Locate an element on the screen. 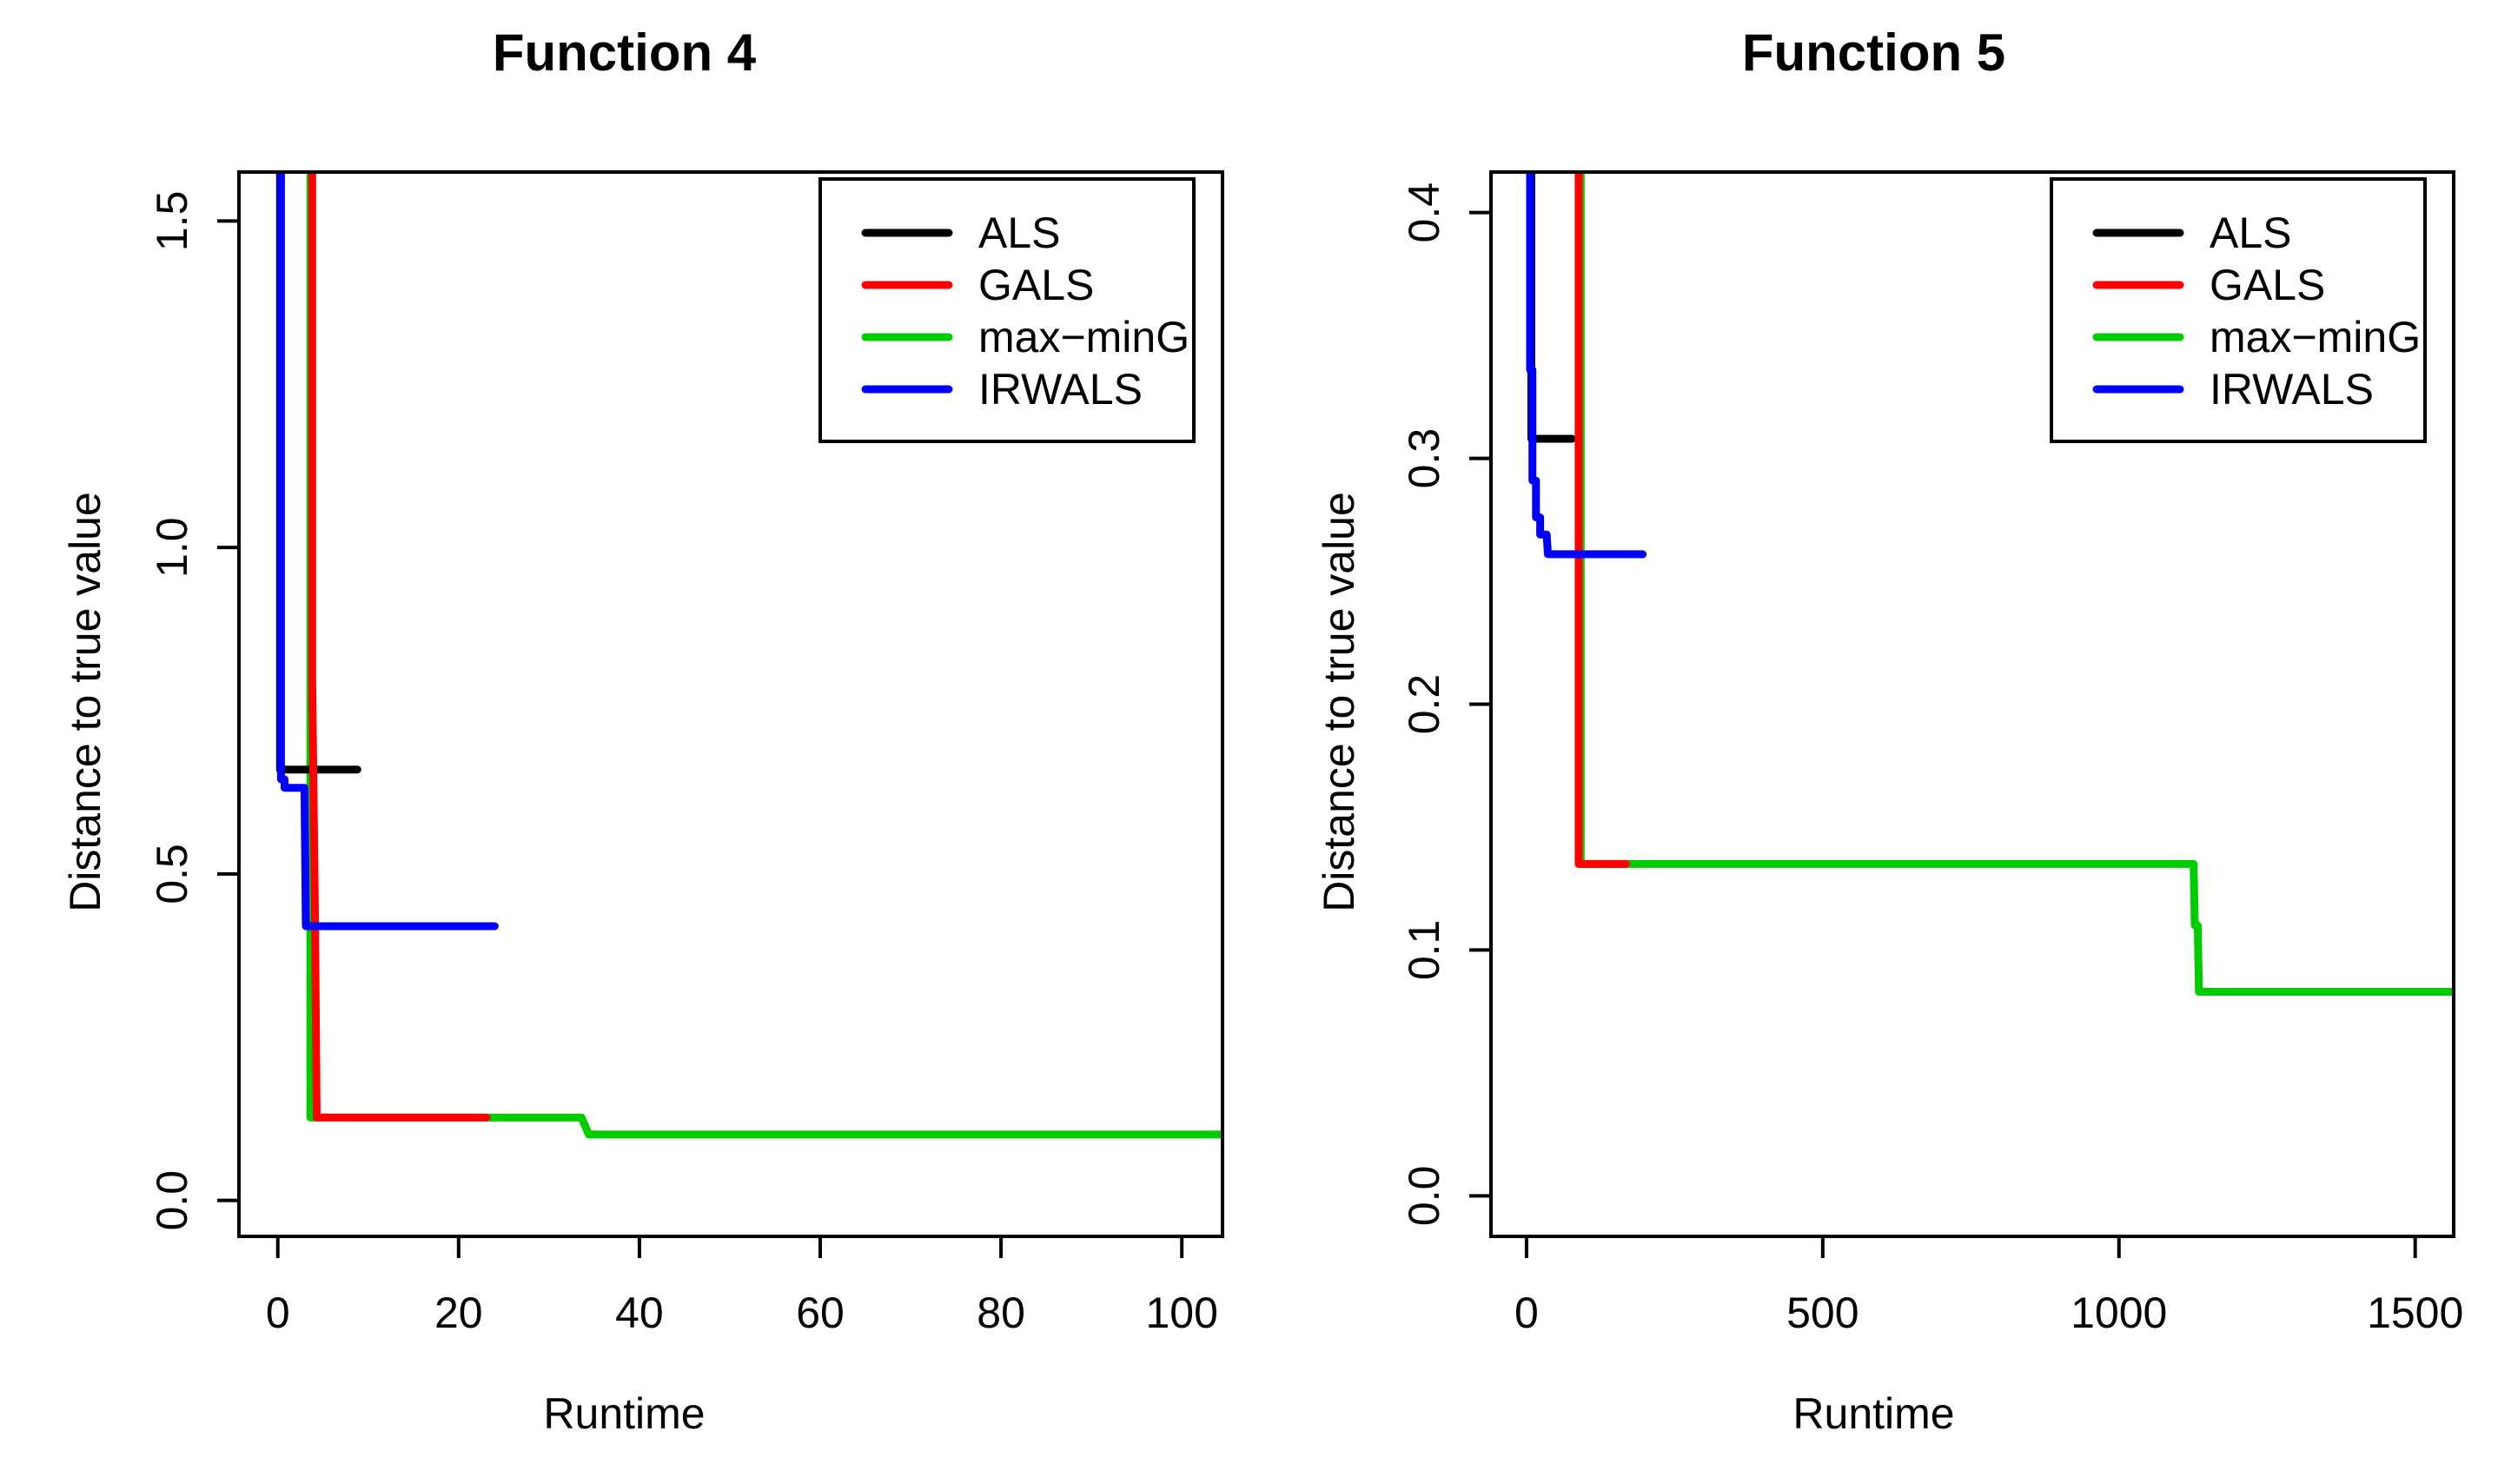 Image resolution: width=2498 pixels, height=1484 pixels. y-tick-label: 0.1 is located at coordinates (1424, 950).